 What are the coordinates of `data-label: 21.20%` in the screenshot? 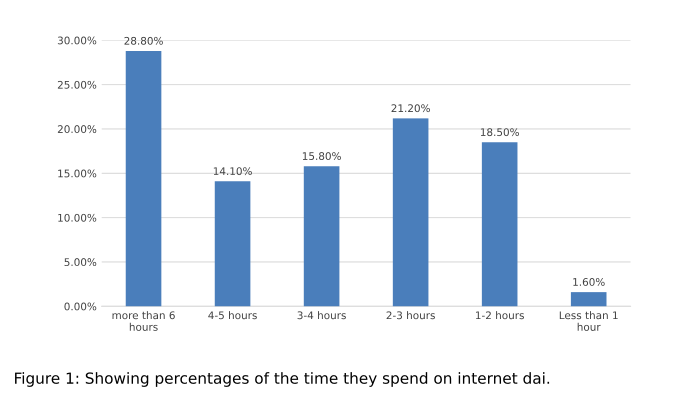 It's located at (411, 108).